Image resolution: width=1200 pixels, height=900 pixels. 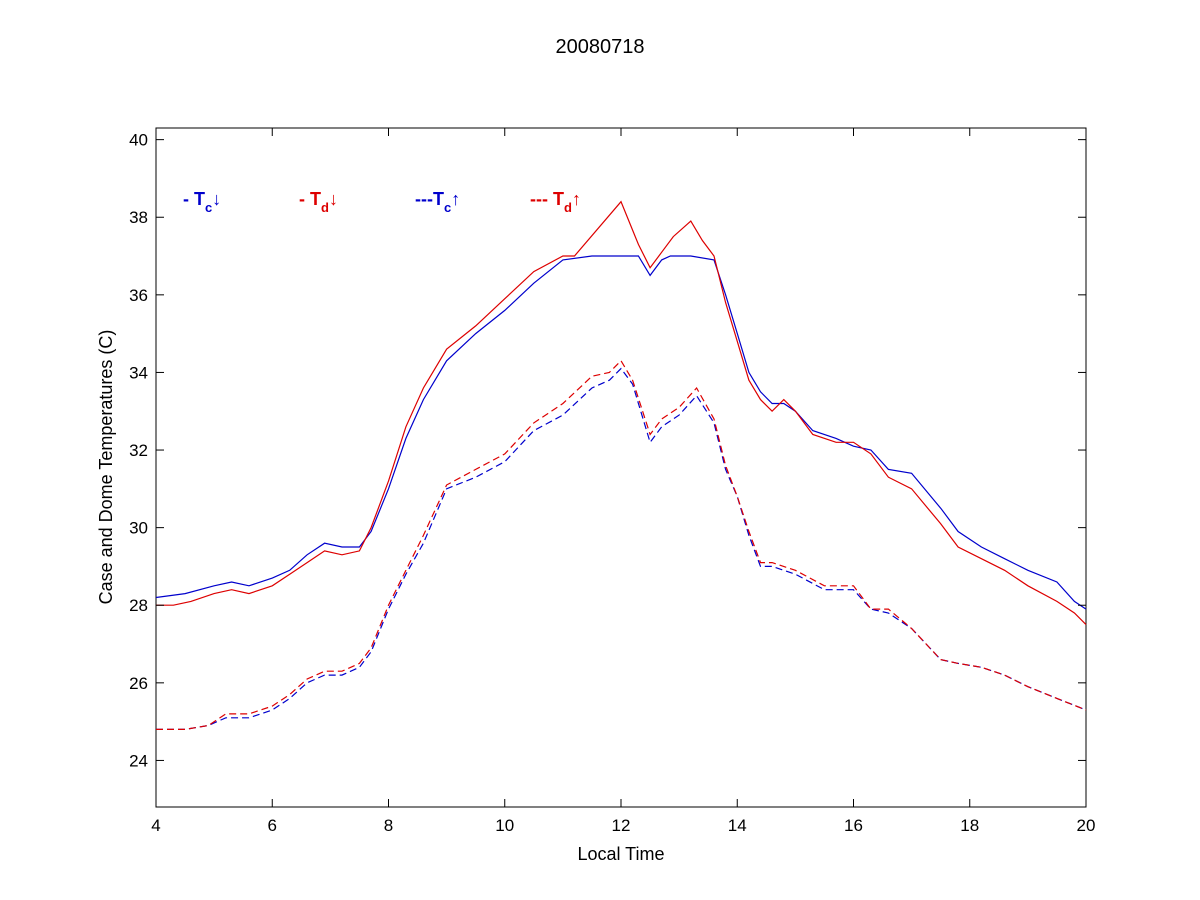 I want to click on legend-entry: - Td↓, so click(x=318, y=202).